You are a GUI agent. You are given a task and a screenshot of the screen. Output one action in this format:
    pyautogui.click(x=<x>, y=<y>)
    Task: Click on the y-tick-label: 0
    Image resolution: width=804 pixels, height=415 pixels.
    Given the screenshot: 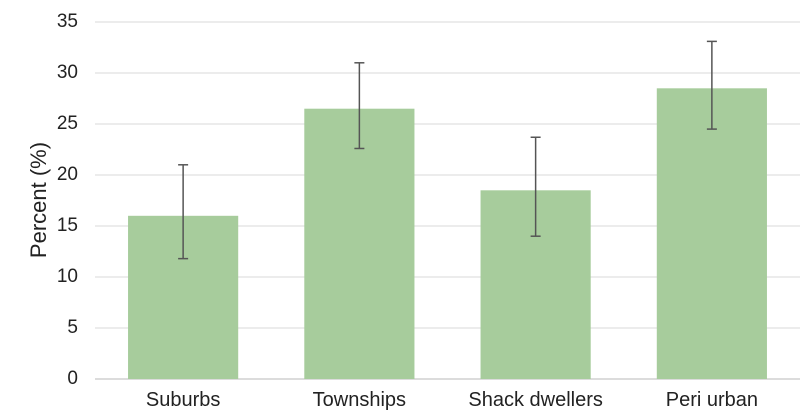 What is the action you would take?
    pyautogui.click(x=72, y=378)
    